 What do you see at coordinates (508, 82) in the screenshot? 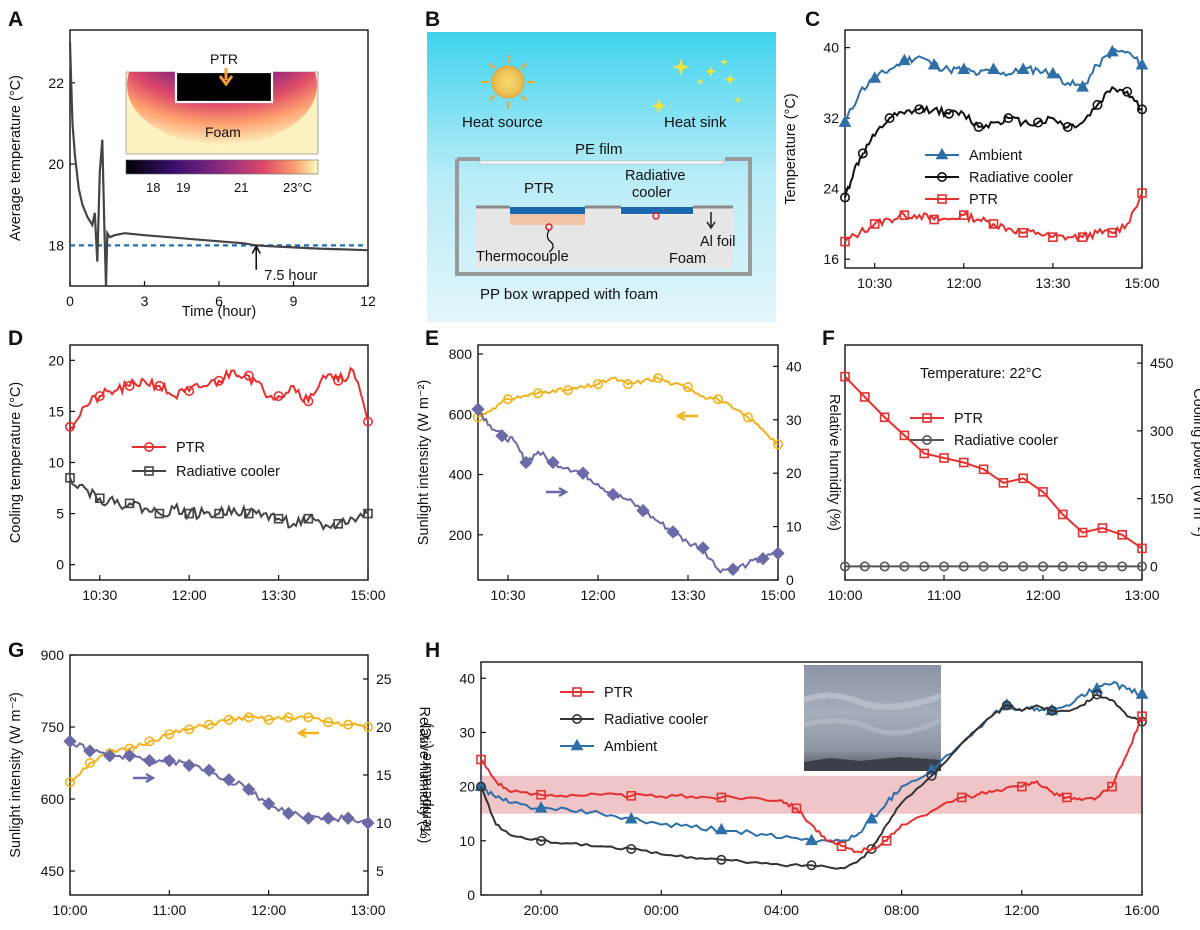
I see `sun-icon` at bounding box center [508, 82].